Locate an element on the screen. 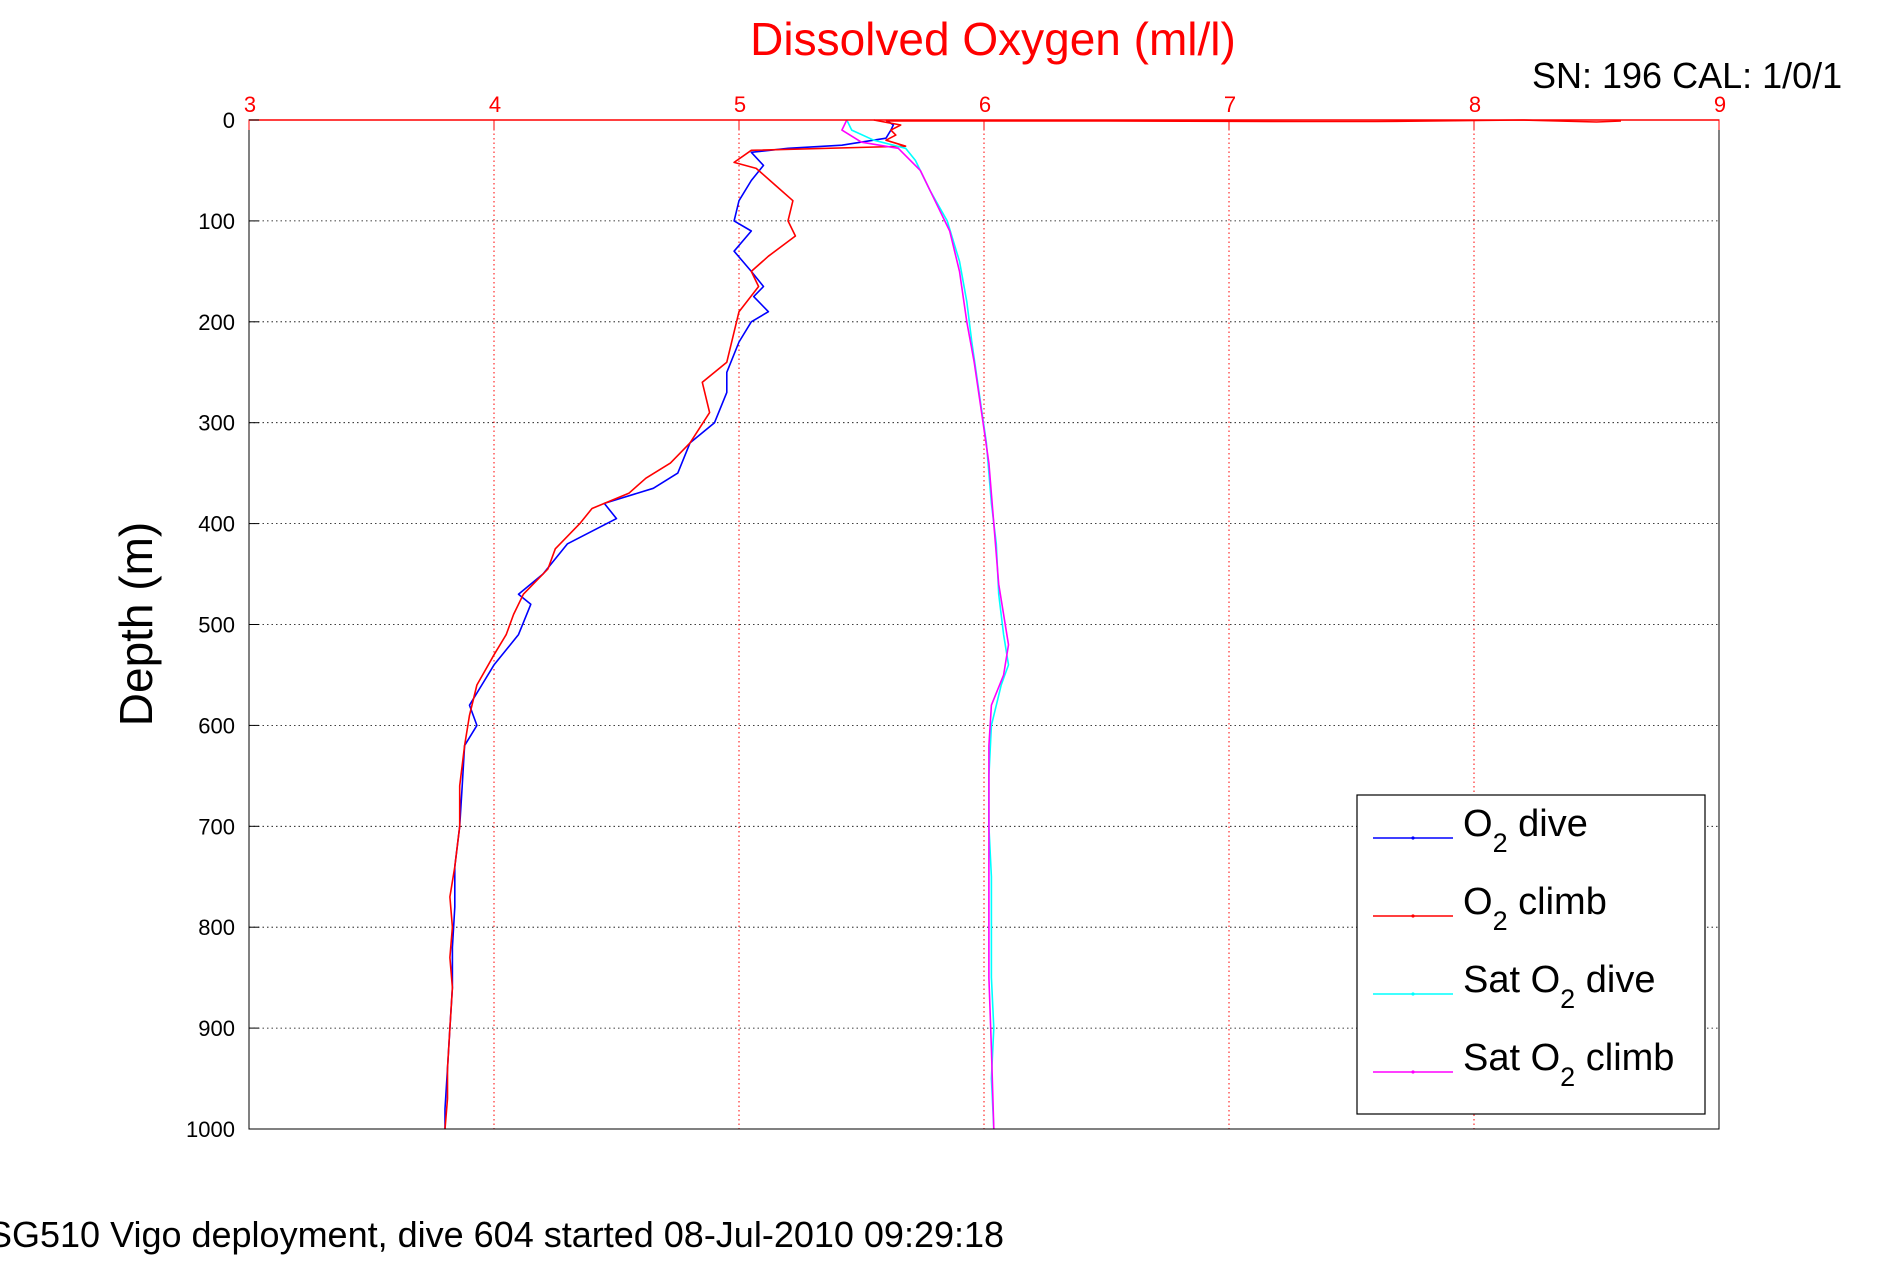 This screenshot has height=1262, width=1891. y-tick-label: 300 is located at coordinates (216, 423).